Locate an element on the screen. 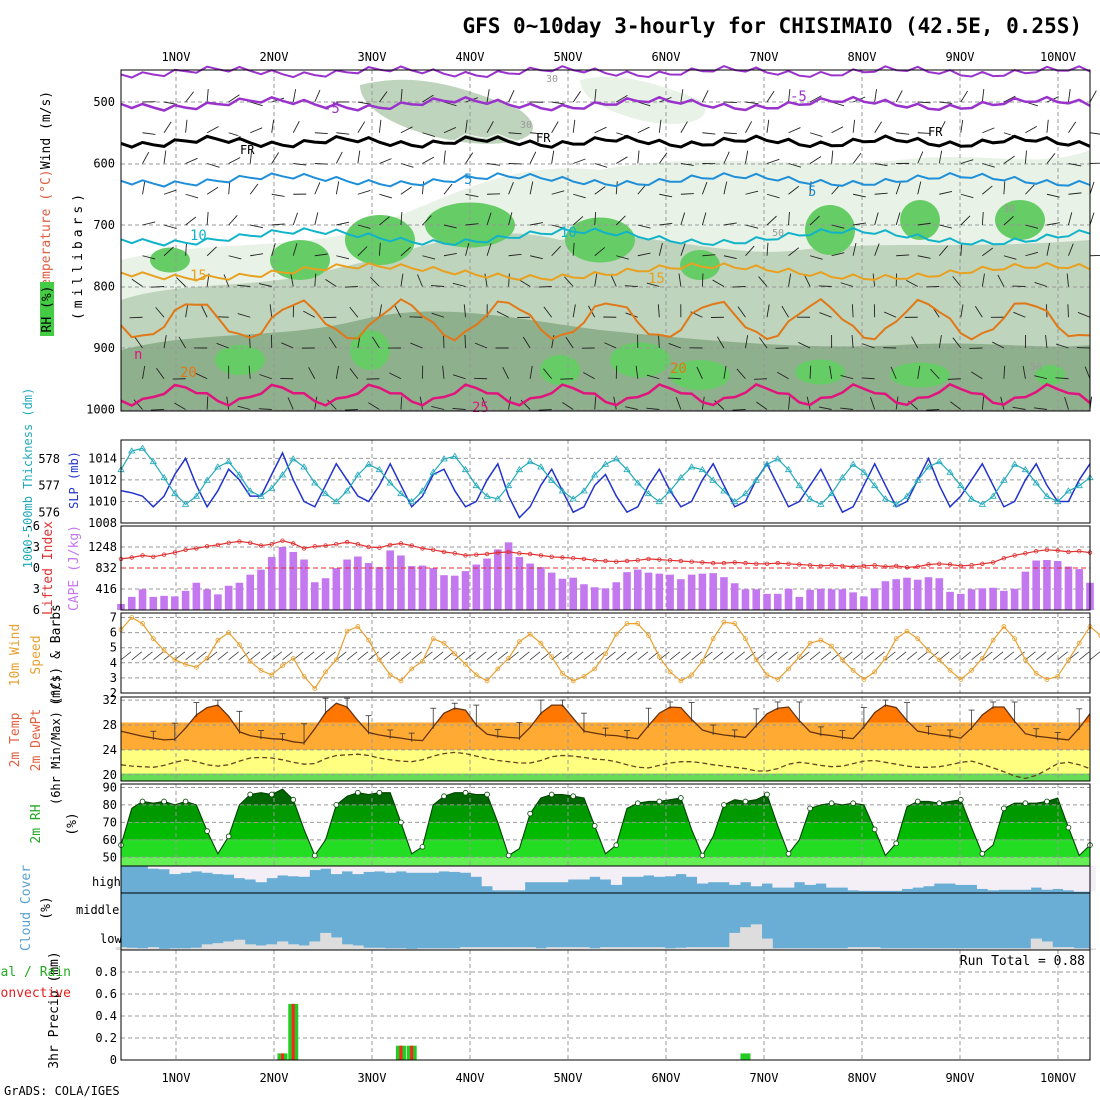 The height and width of the screenshot is (1100, 1100). rh-label-30-b: 30 is located at coordinates (526, 125).